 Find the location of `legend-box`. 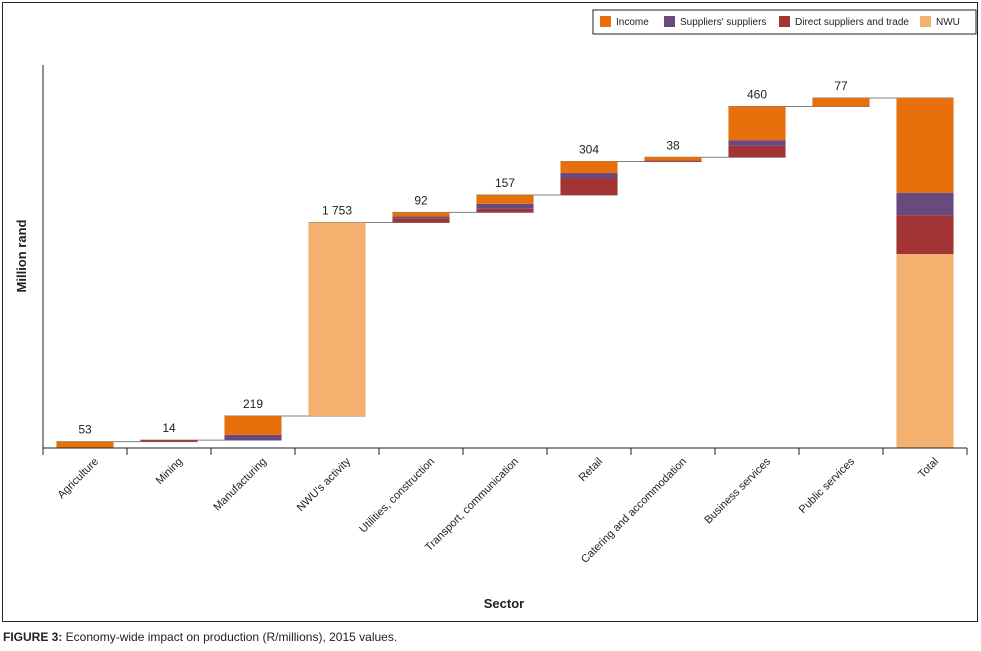

legend-box is located at coordinates (784, 22).